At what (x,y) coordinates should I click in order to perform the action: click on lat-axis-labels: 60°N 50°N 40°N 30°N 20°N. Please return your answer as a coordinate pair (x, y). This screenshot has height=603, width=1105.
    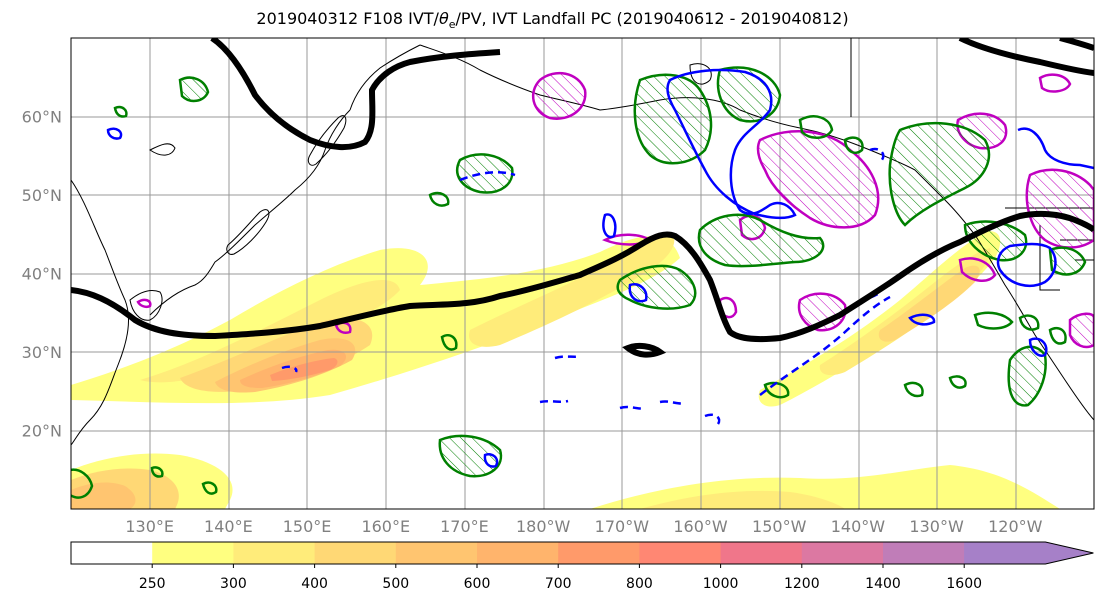
    Looking at the image, I should click on (42, 274).